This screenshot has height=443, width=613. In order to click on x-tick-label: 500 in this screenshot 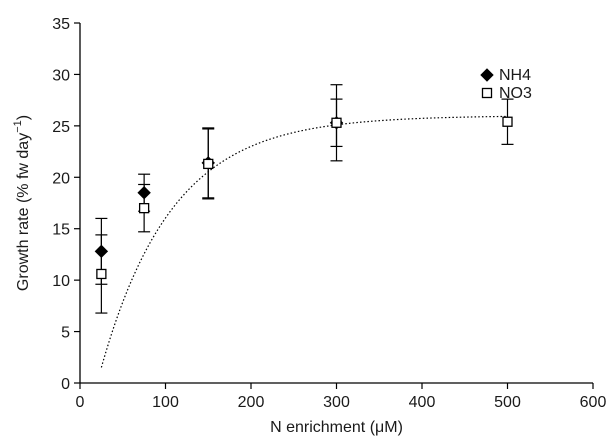, I will do `click(507, 402)`.